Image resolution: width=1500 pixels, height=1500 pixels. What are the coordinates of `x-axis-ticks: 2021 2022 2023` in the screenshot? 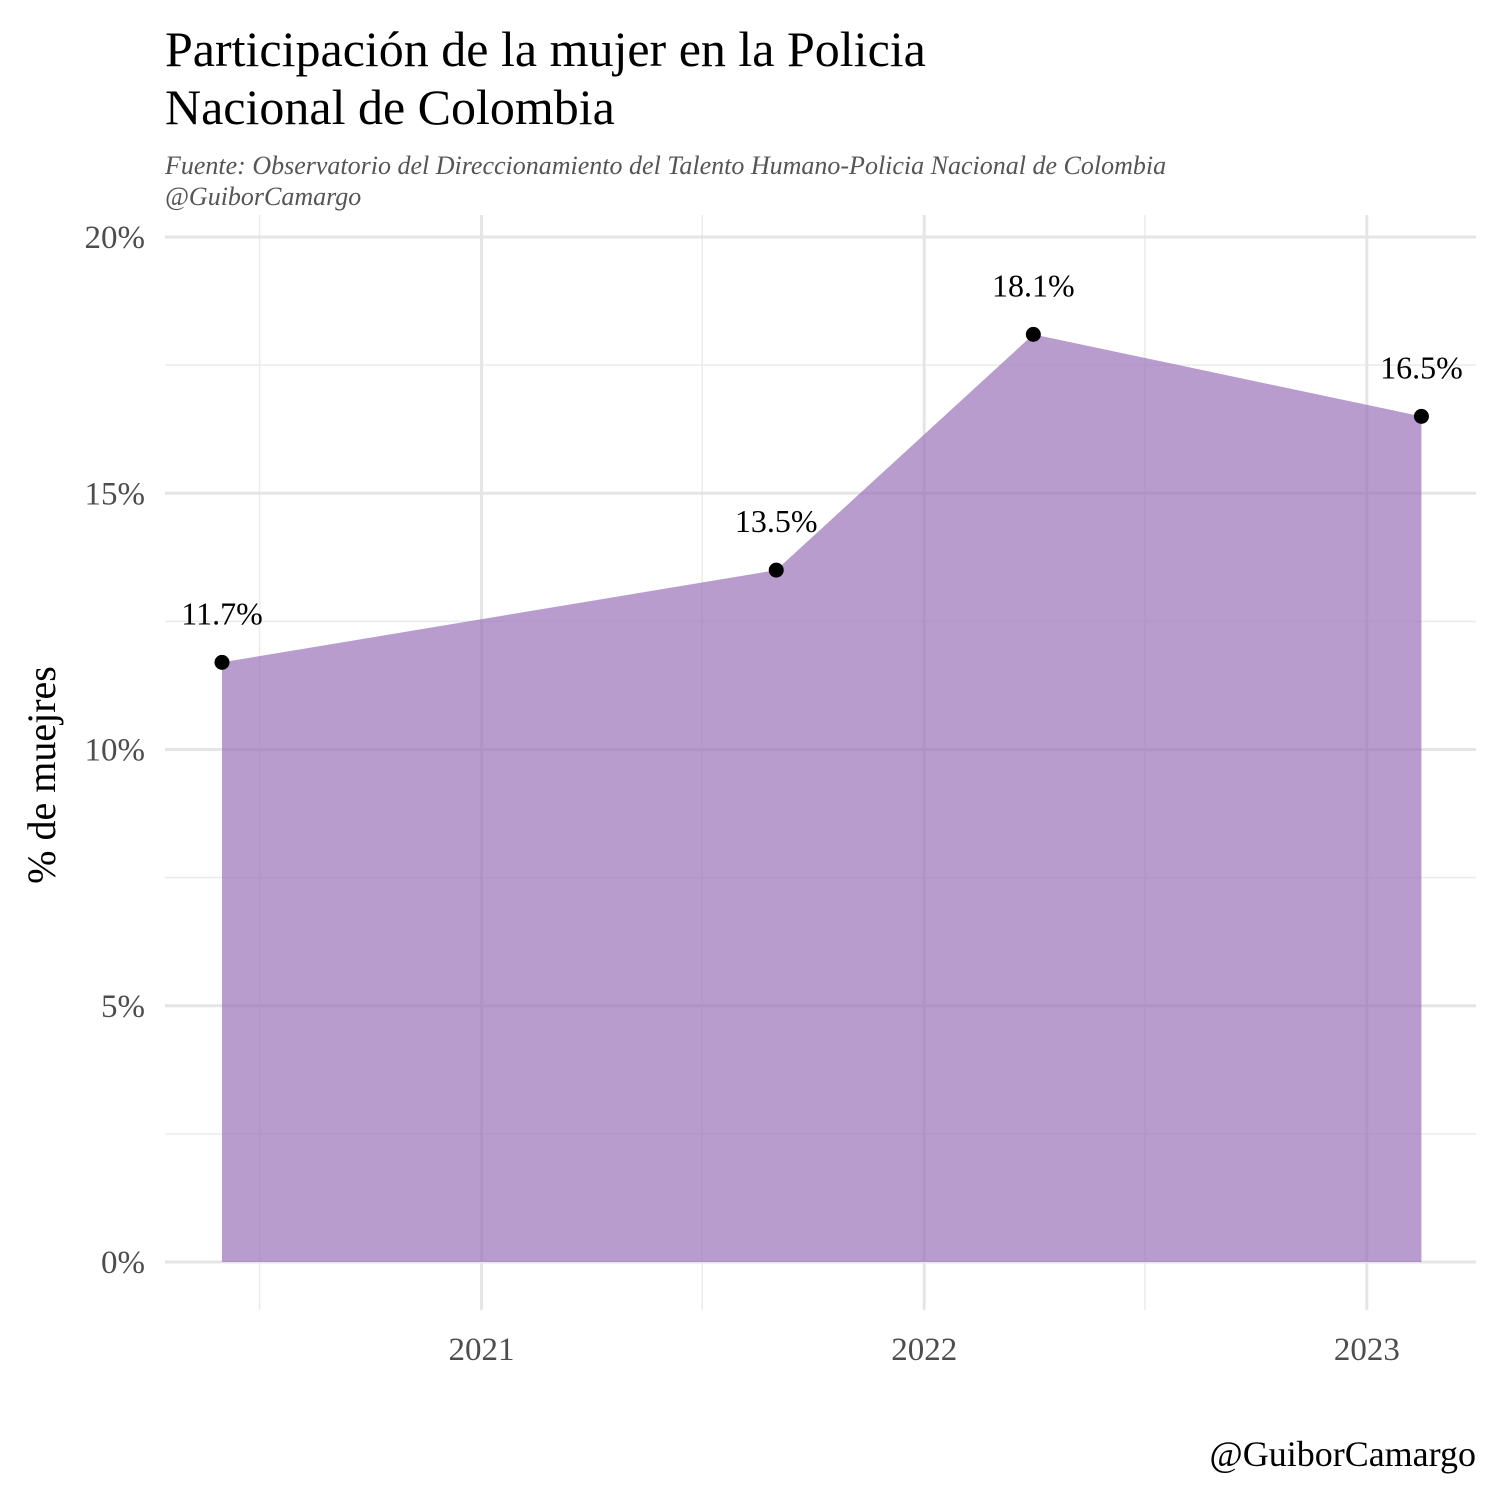 It's located at (924, 1350).